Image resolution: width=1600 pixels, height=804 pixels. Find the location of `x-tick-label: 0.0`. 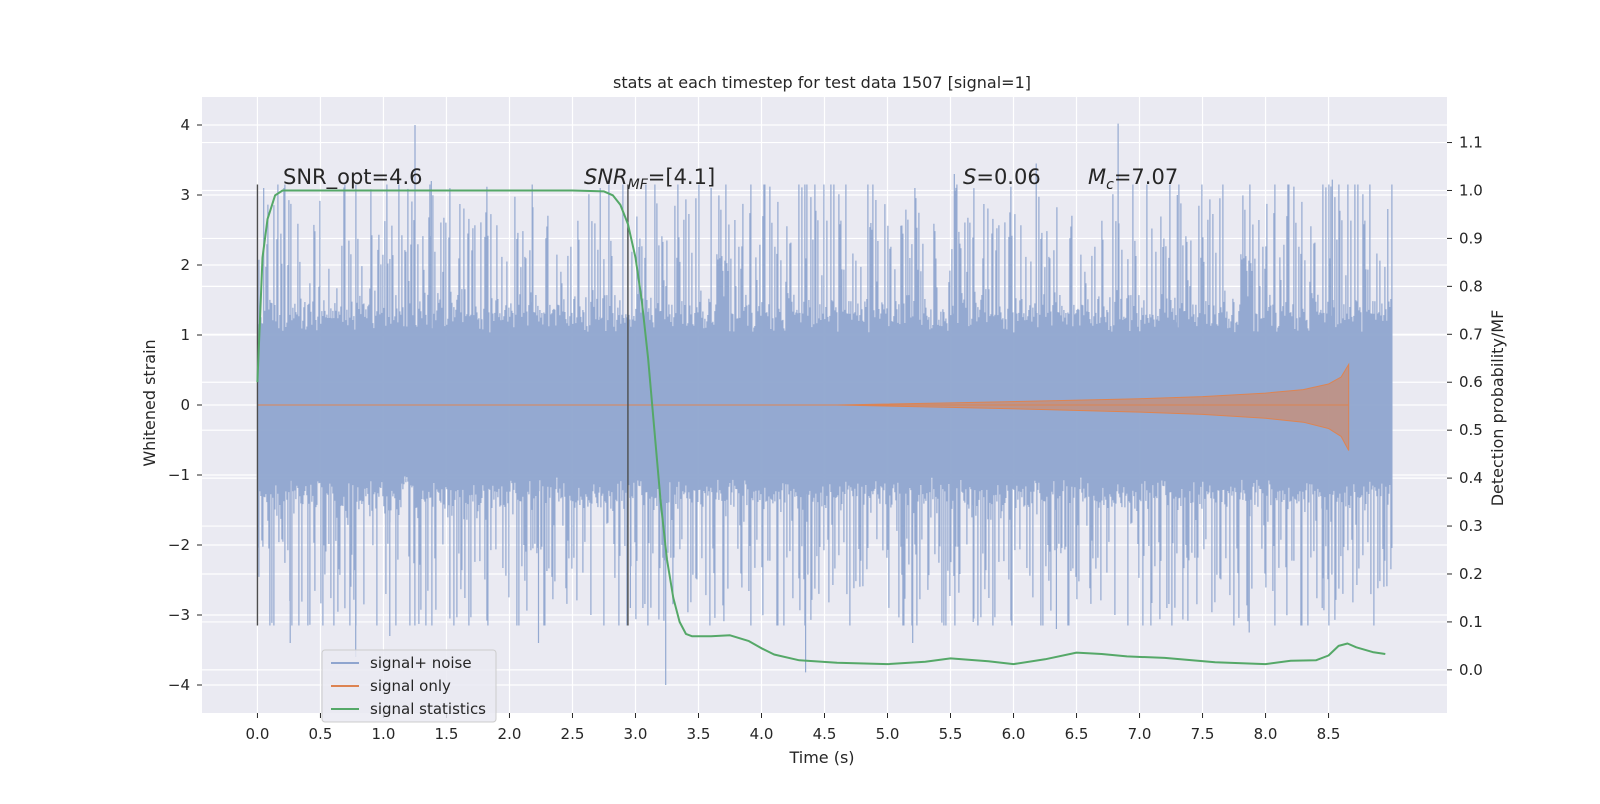

x-tick-label: 0.0 is located at coordinates (258, 734).